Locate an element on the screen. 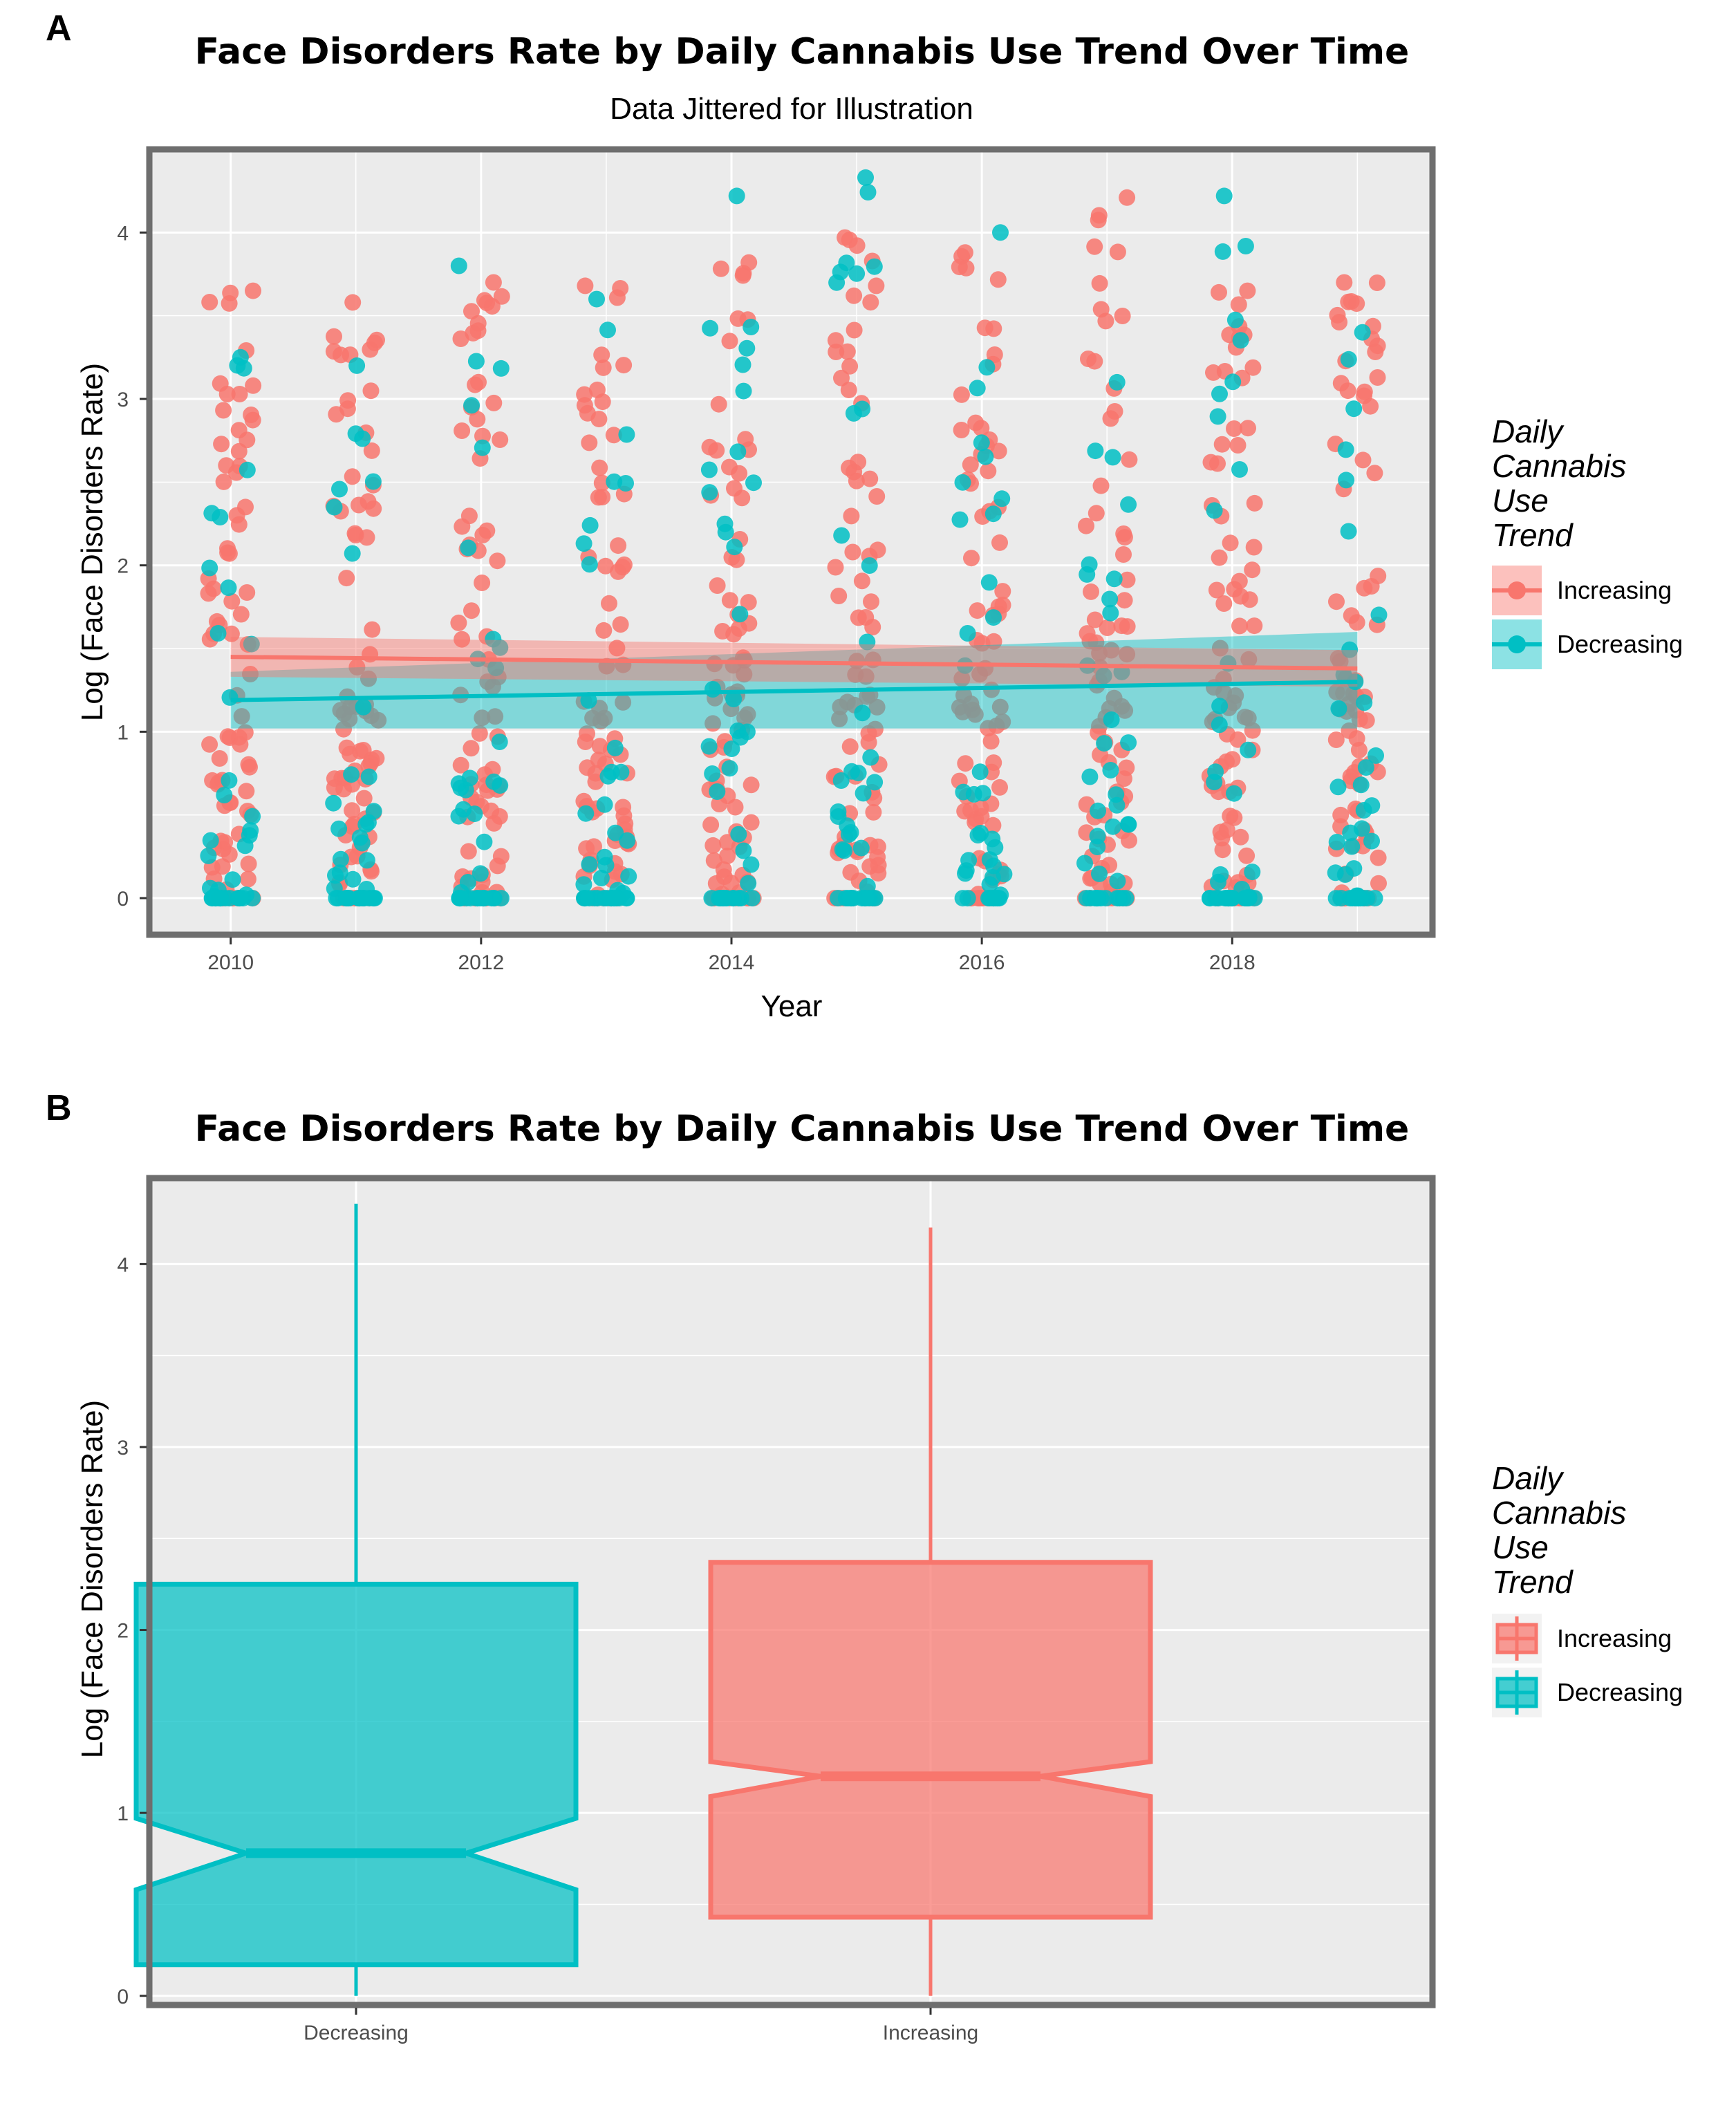 The image size is (1736, 2108). chart-a-subtitle: Data Jittered for Illustration is located at coordinates (791, 109).